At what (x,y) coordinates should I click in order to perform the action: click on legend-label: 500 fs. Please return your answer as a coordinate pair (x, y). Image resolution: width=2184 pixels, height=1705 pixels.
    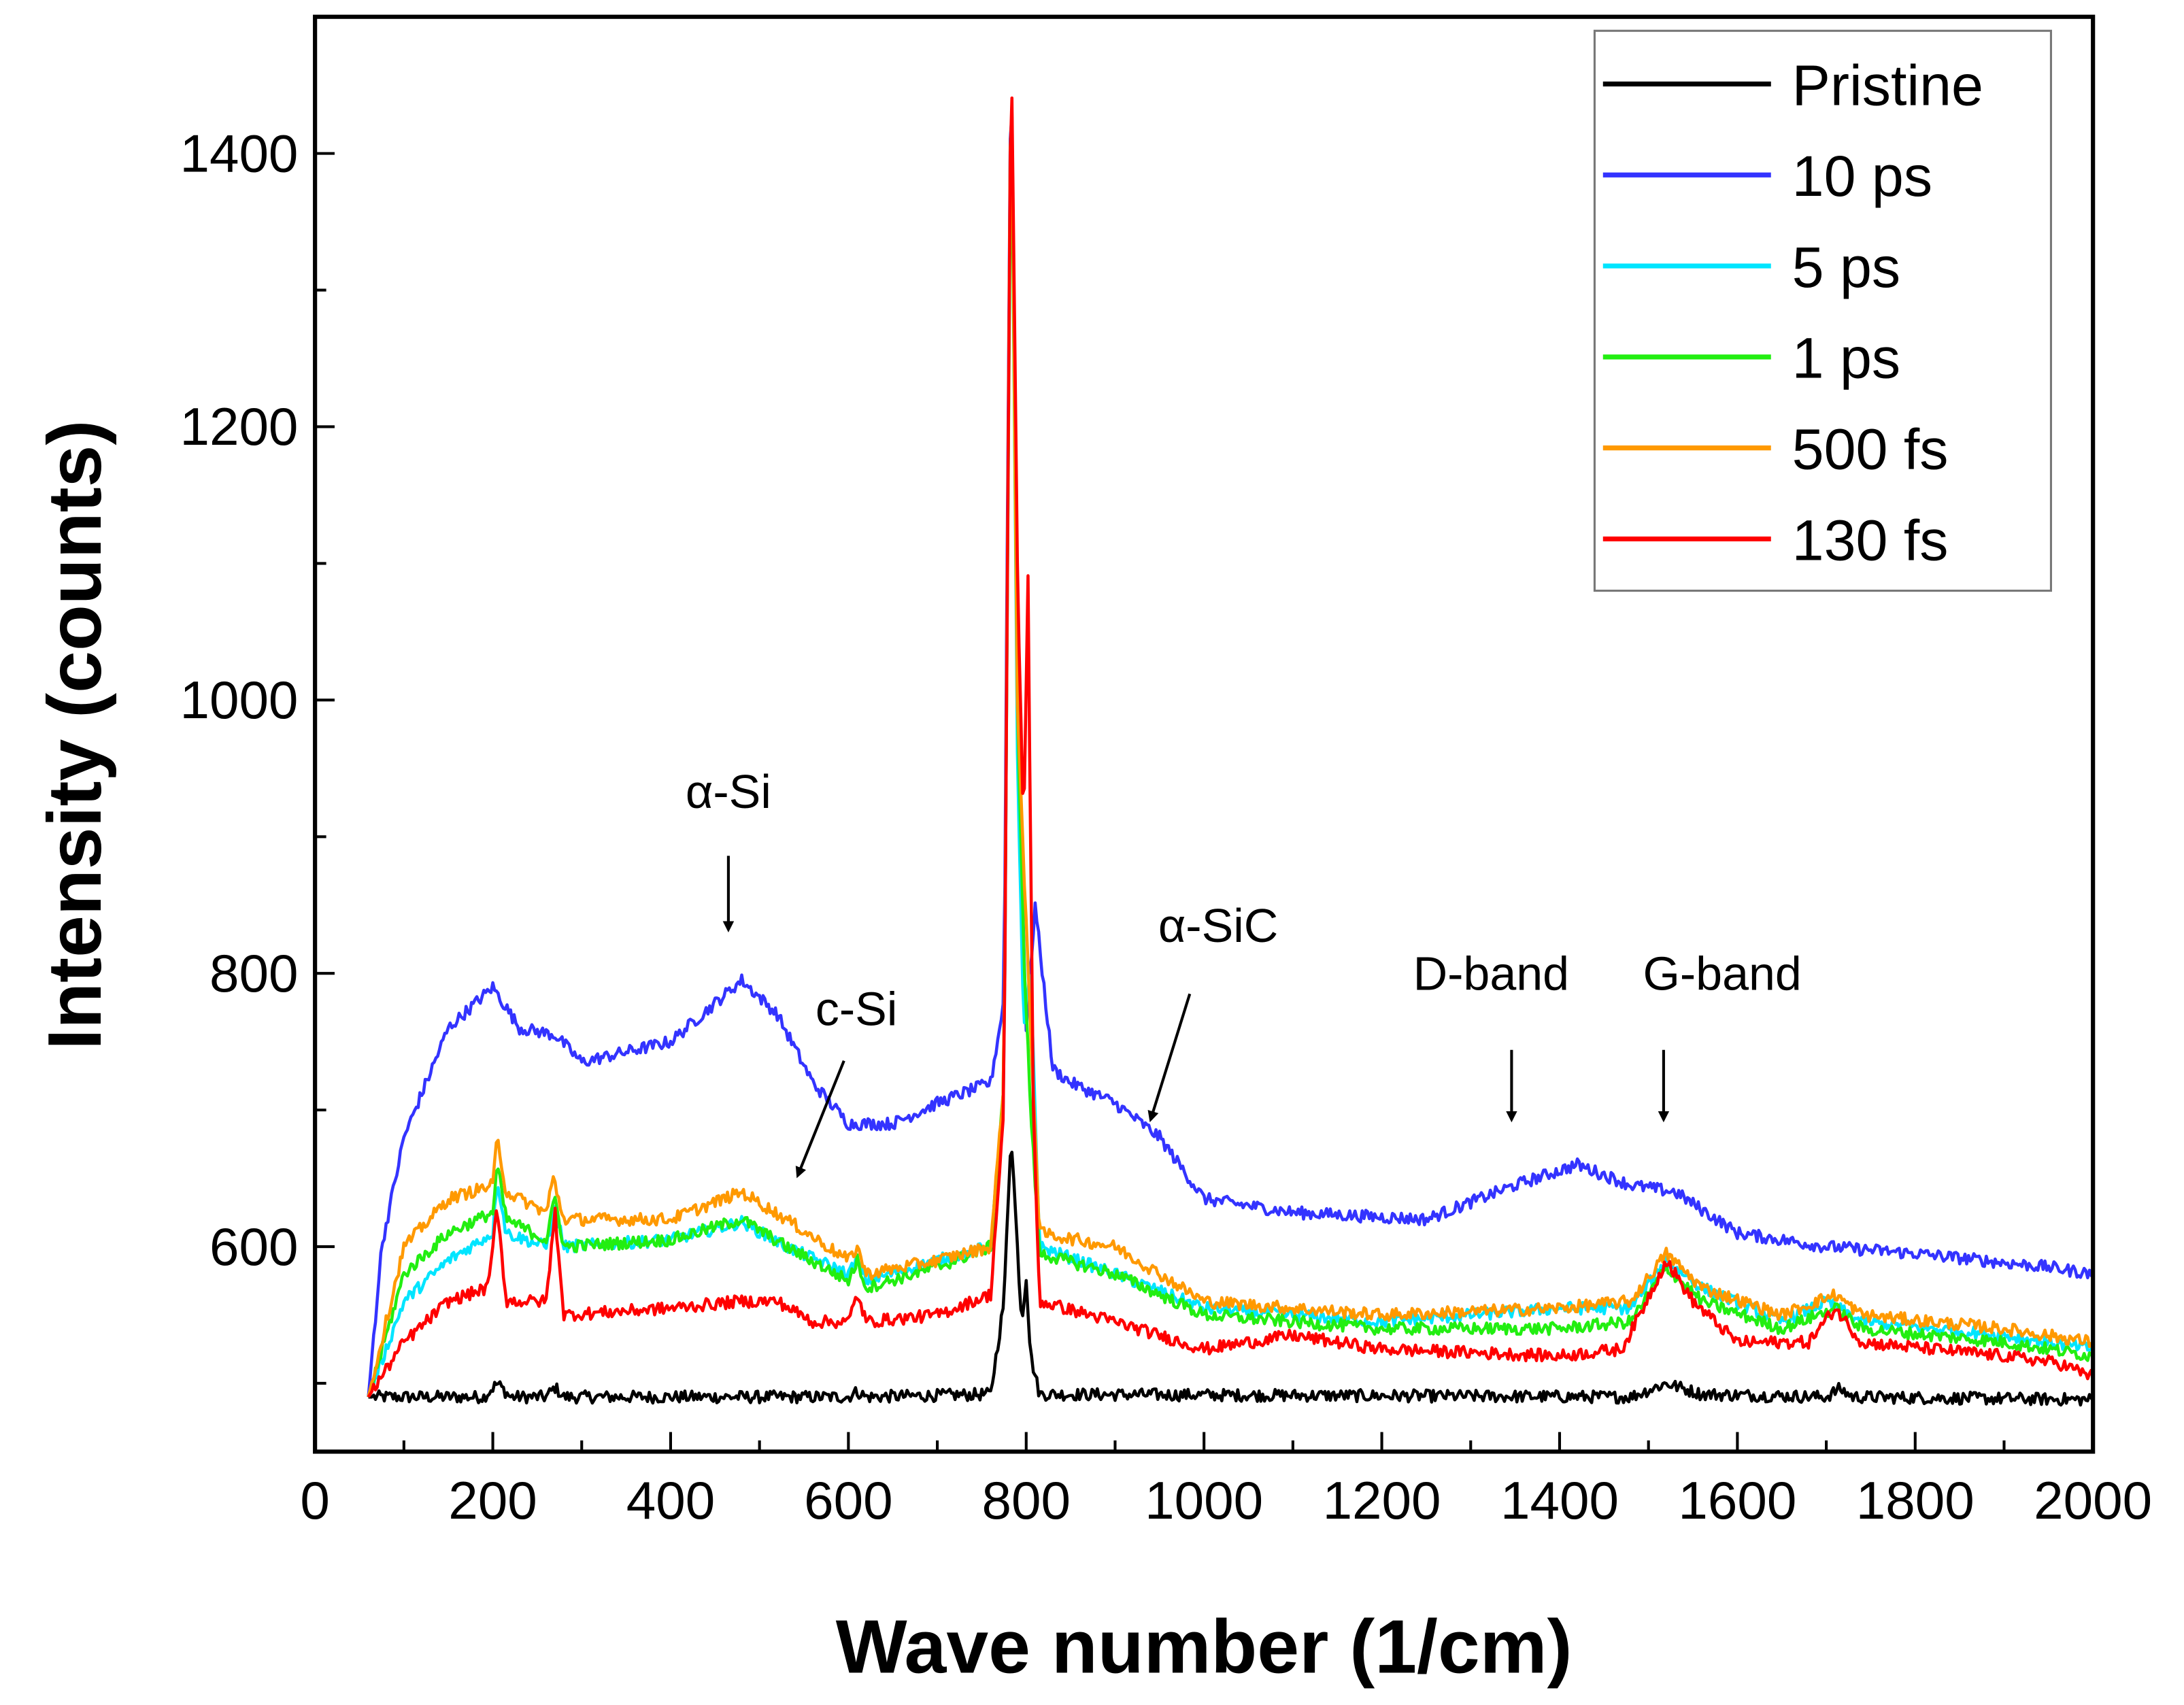
    Looking at the image, I should click on (1870, 450).